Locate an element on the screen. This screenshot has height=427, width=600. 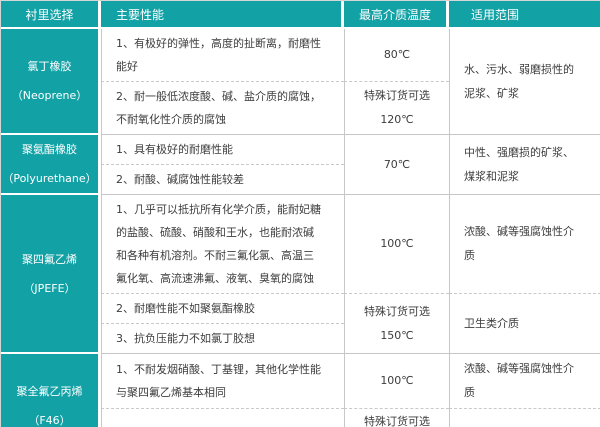
text-line: 1、几乎可以抵抗所有化学介质，能耐妃糖 is located at coordinates (218, 209).